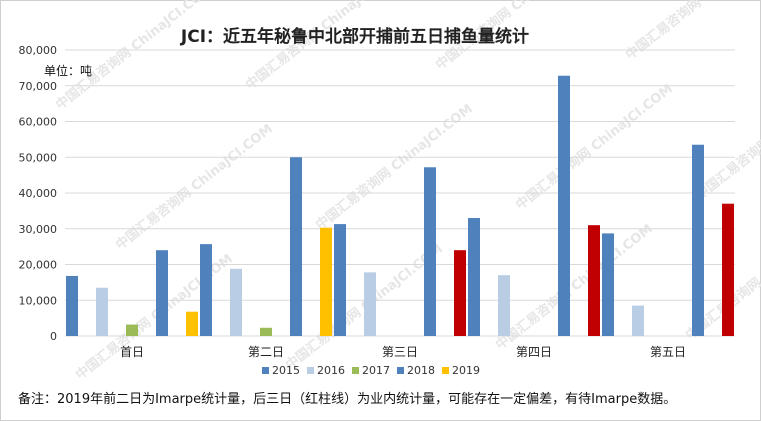  Describe the element at coordinates (38, 157) in the screenshot. I see `y-tick-label: 50,000` at that location.